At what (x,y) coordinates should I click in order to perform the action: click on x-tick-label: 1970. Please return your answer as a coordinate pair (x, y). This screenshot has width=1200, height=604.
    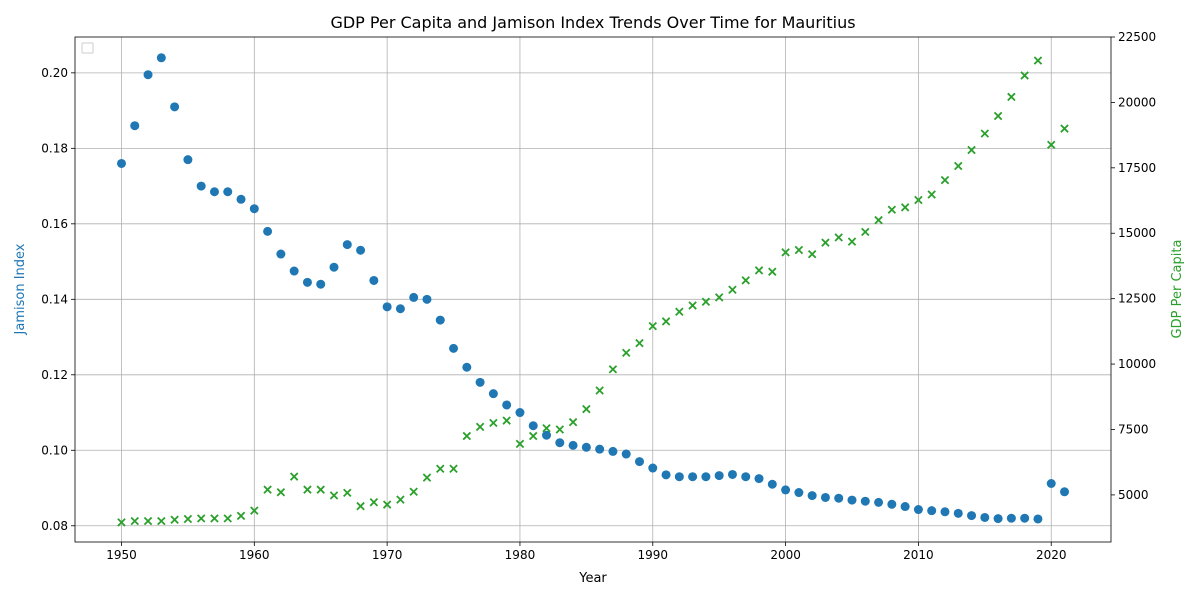
    Looking at the image, I should click on (387, 555).